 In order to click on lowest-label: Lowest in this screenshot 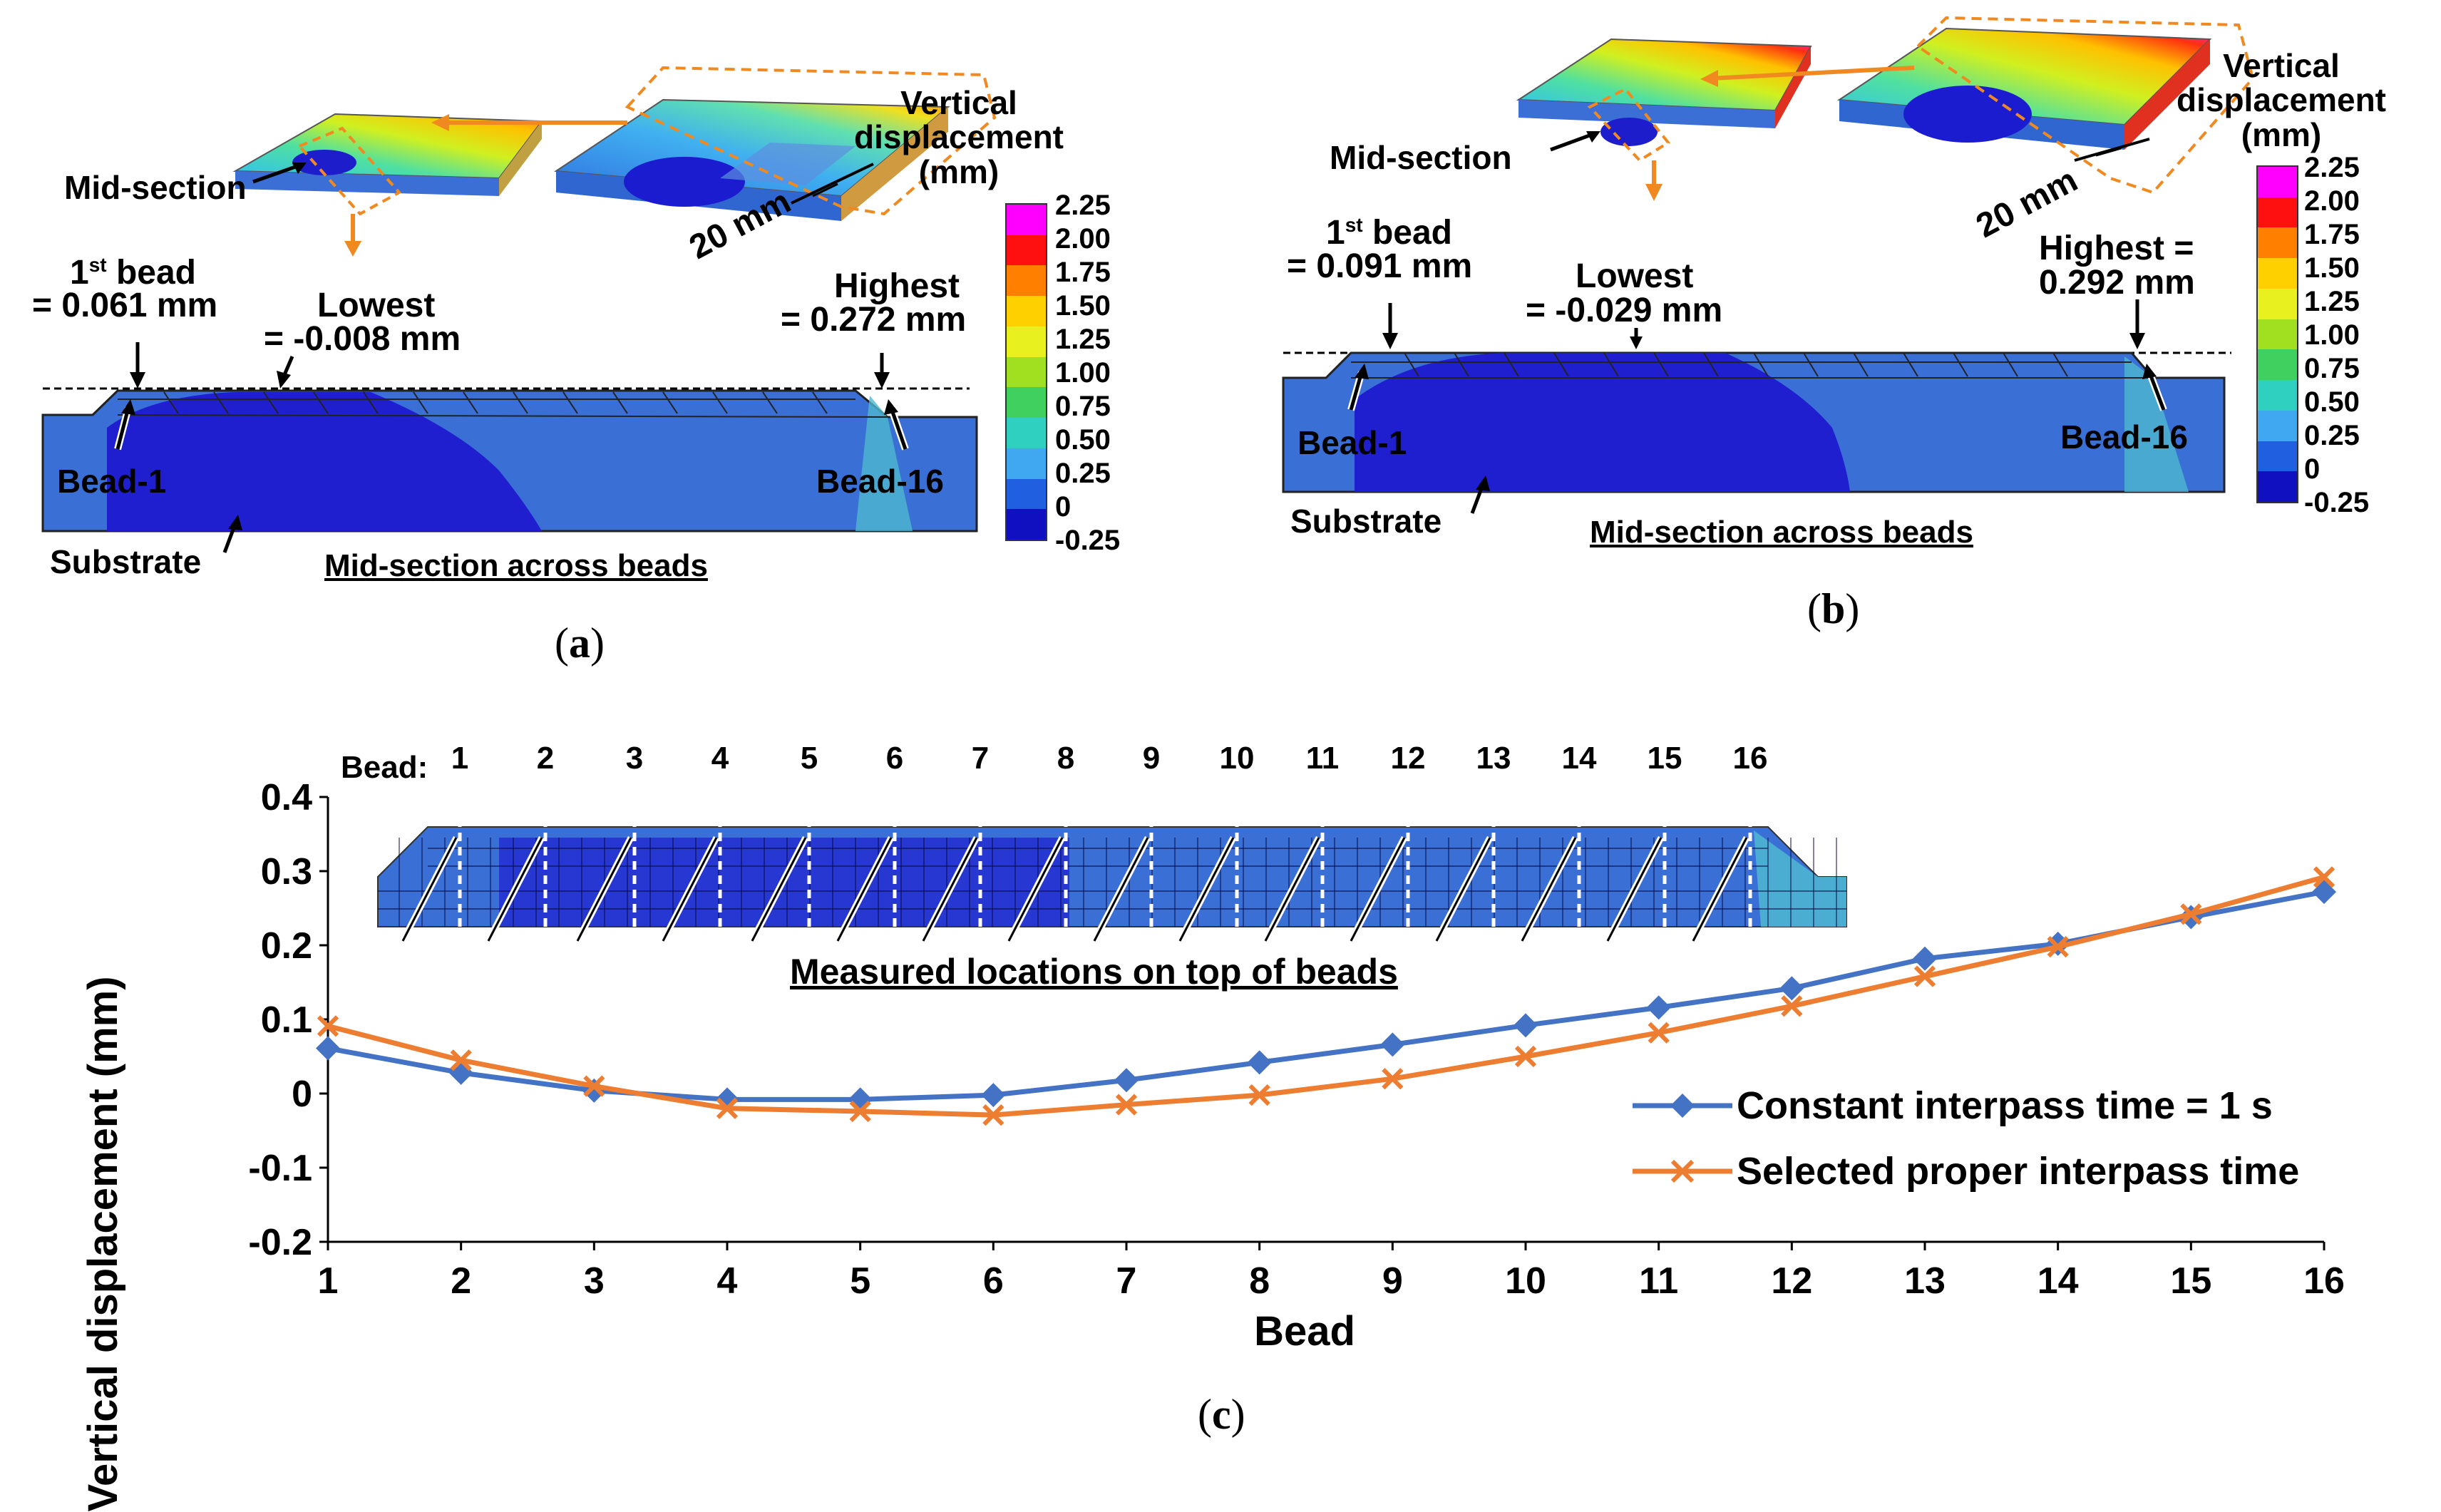, I will do `click(1635, 276)`.